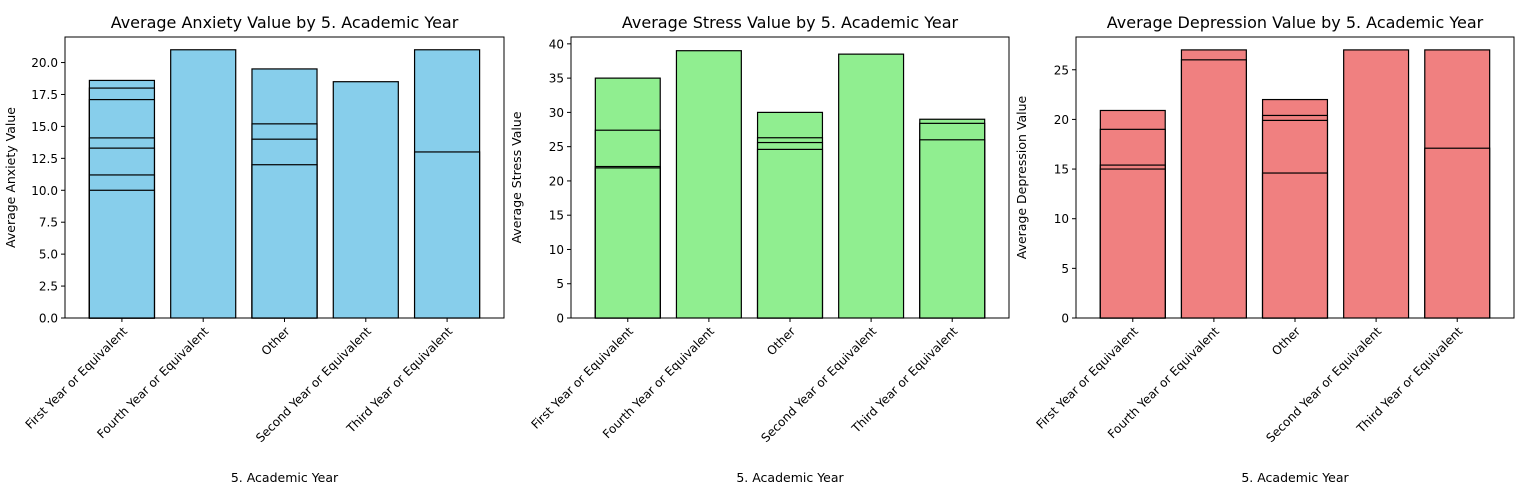 This screenshot has width=1539, height=500. What do you see at coordinates (790, 22) in the screenshot?
I see `chart-title: Average Stress Value by 5. Academic Year` at bounding box center [790, 22].